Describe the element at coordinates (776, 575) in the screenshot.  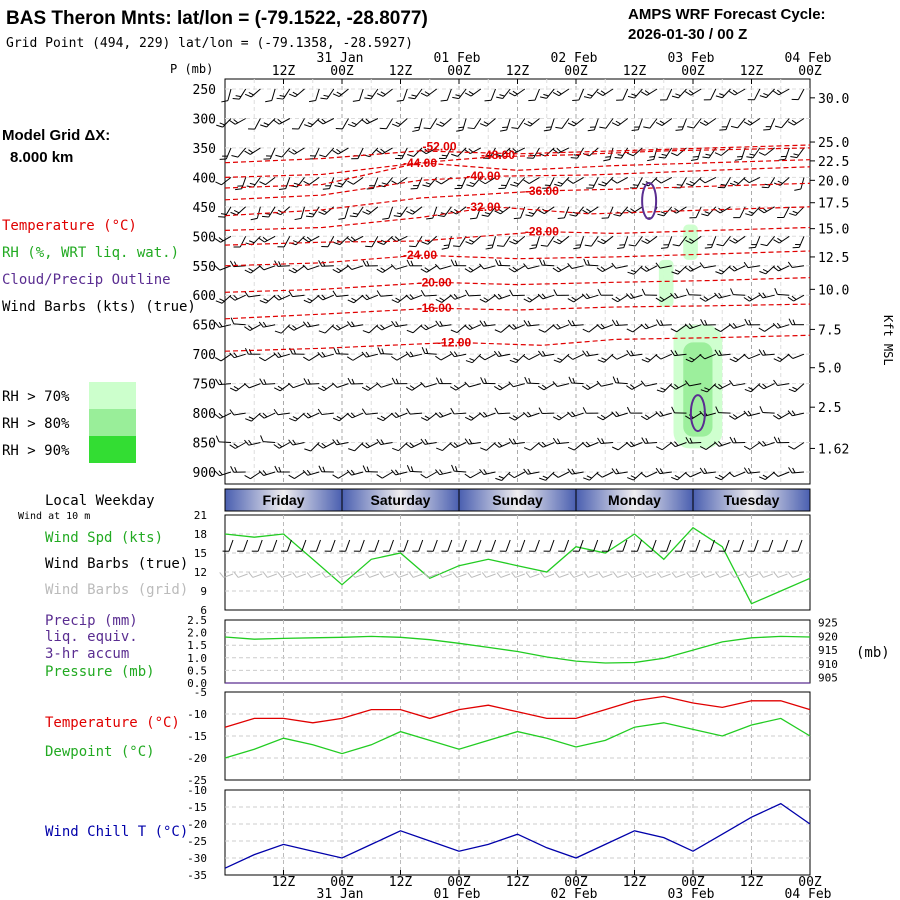
I see `grid-wind-barb-flag` at that location.